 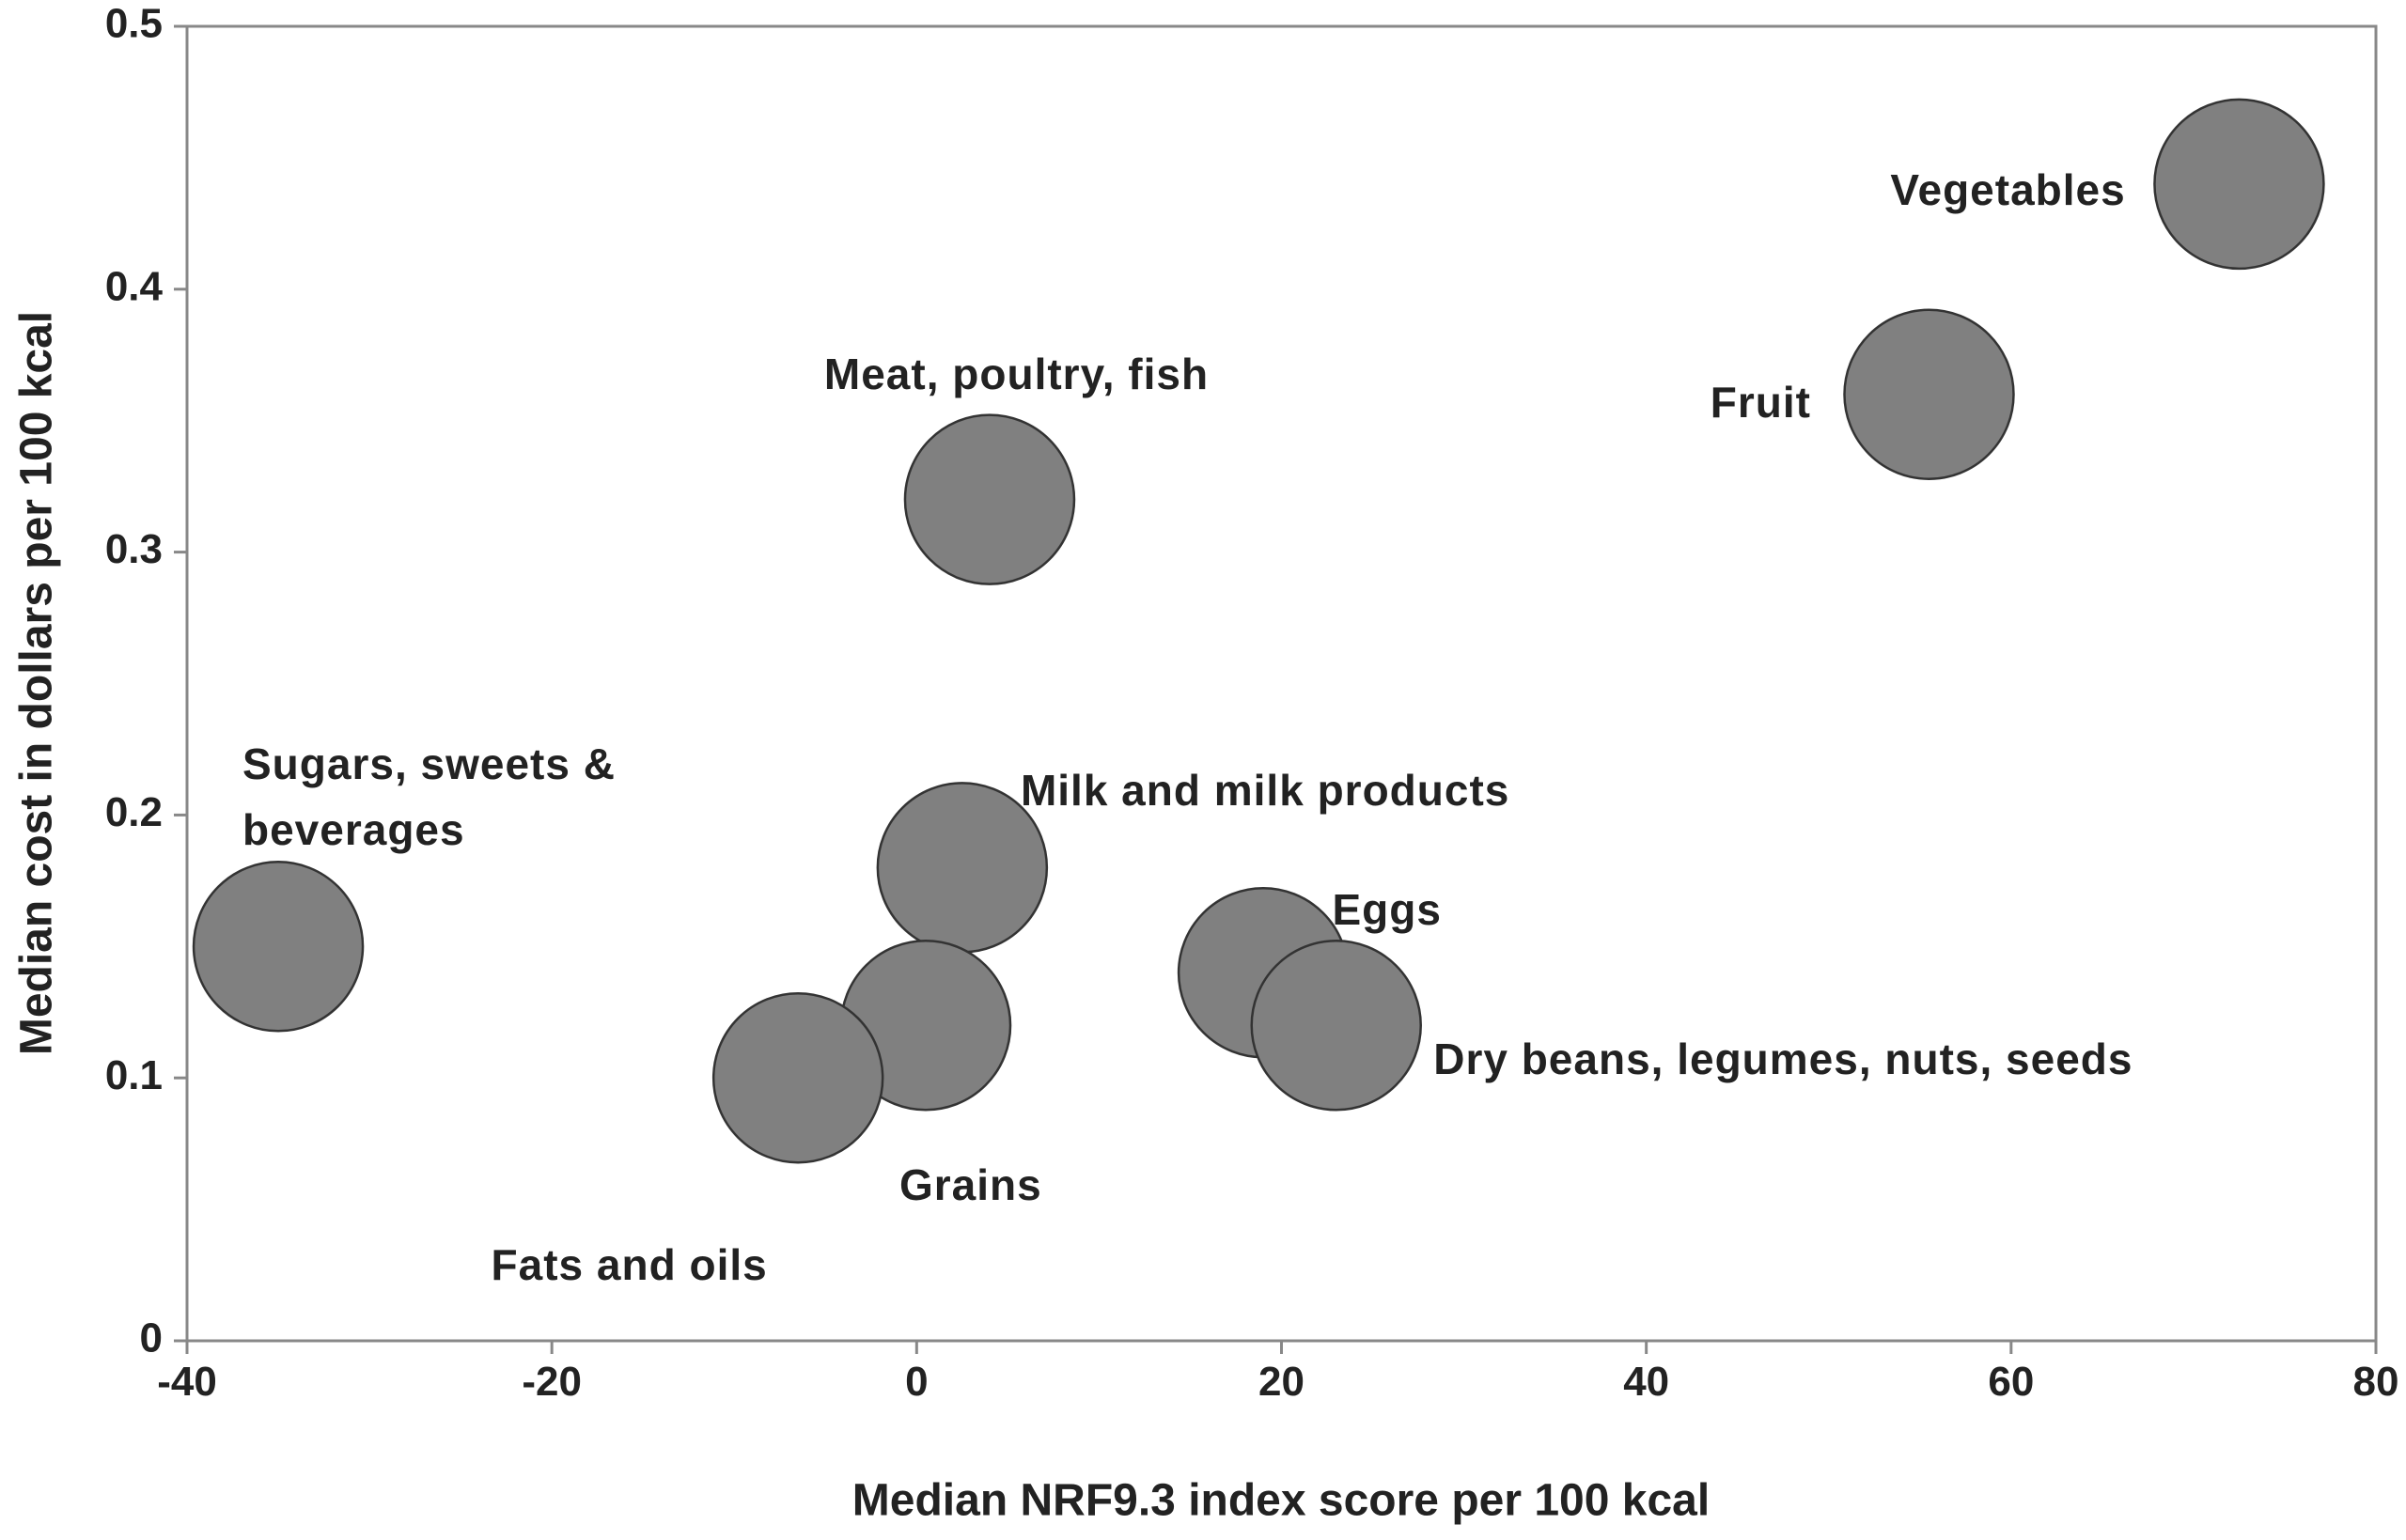 I want to click on y-tick-label: 0.5, so click(x=134, y=24).